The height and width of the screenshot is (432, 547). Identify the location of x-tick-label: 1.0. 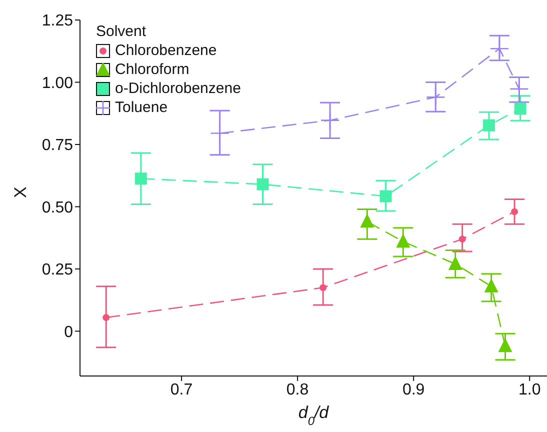
(529, 389).